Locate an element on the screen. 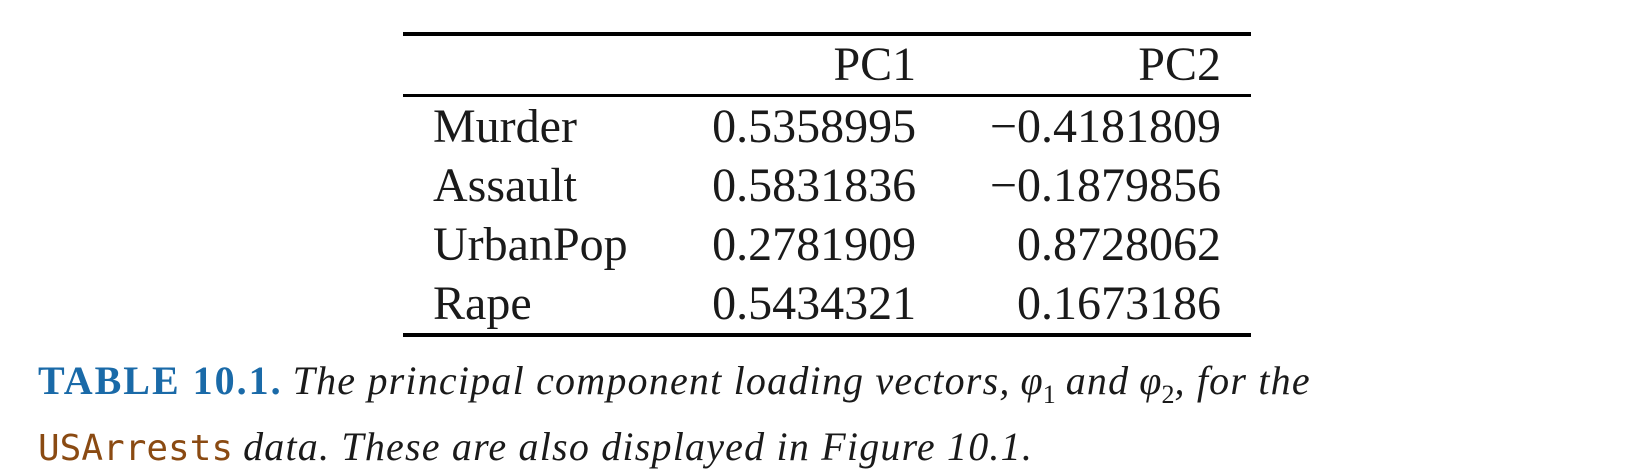  table-row: Murder 0.5358995 −0.4181809 is located at coordinates (827, 126).